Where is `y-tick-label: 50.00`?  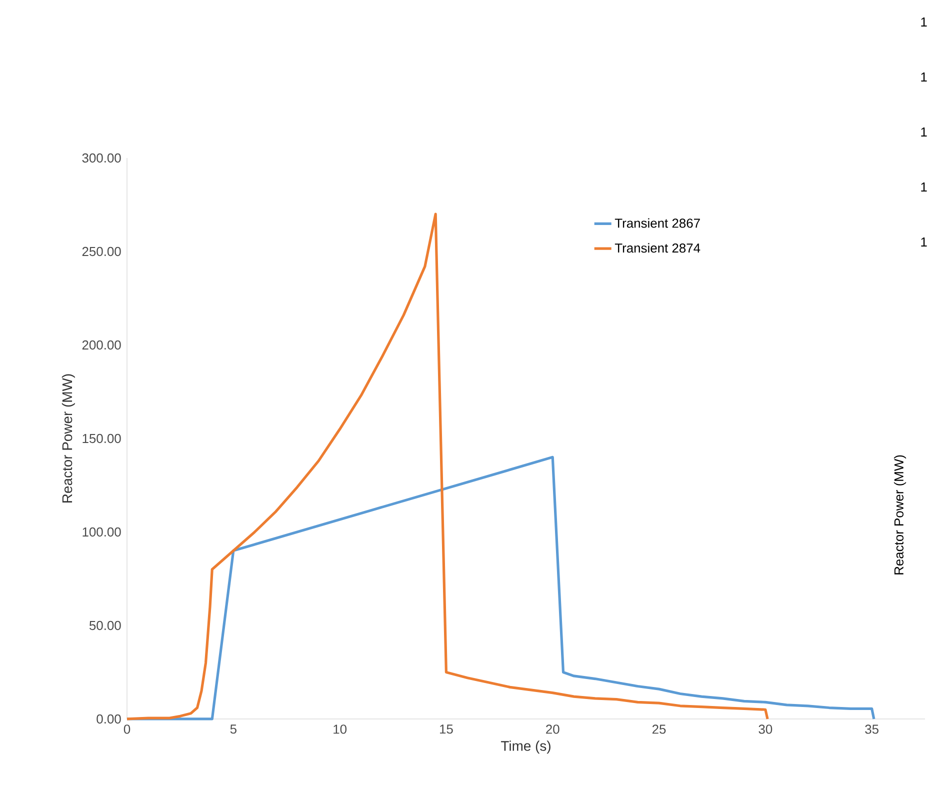
y-tick-label: 50.00 is located at coordinates (105, 625).